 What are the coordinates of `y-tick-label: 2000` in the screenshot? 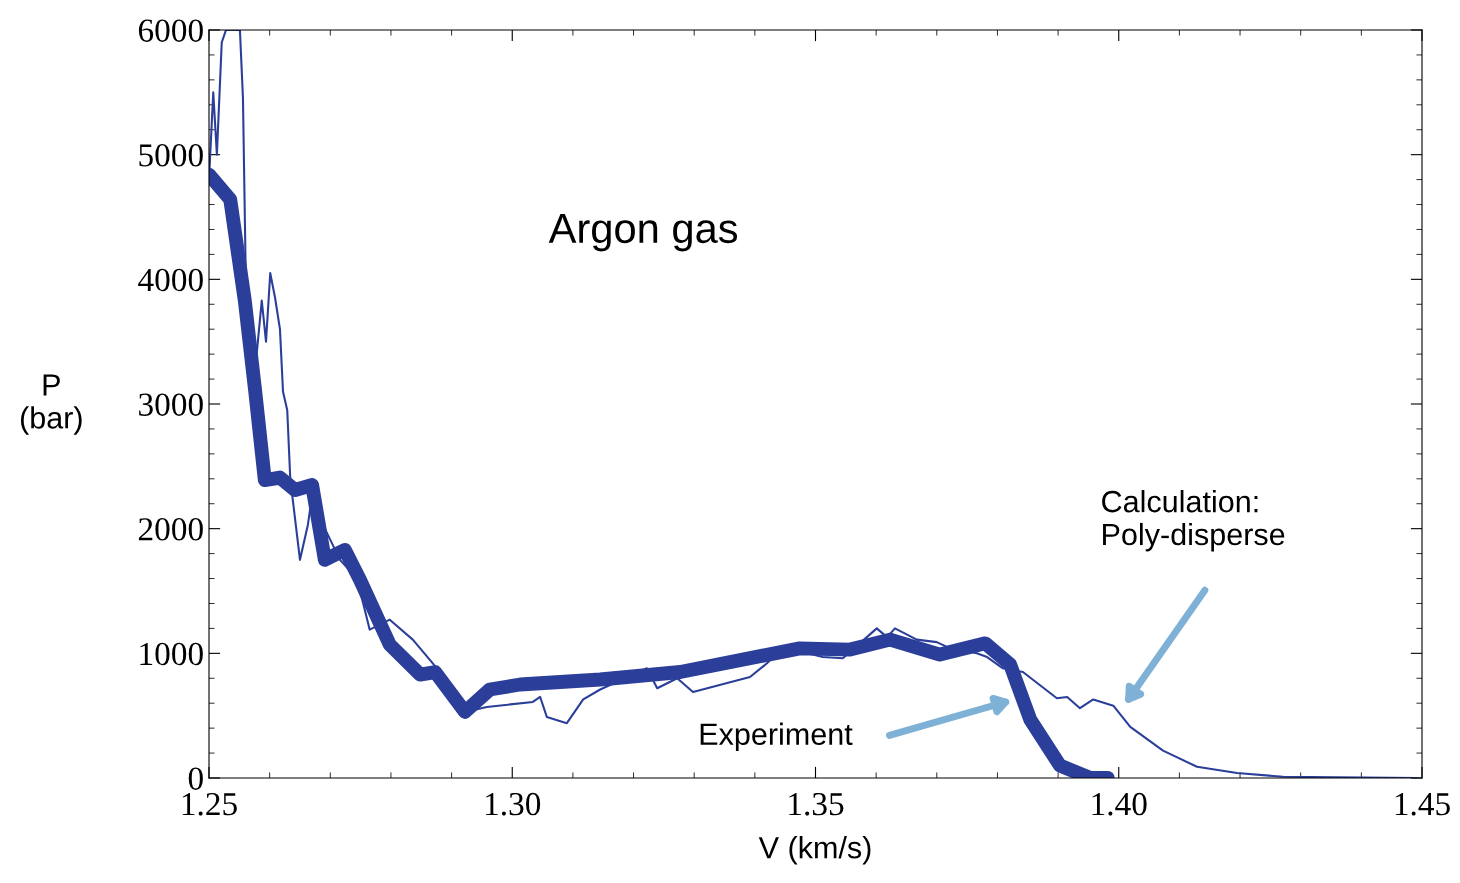 It's located at (170, 529).